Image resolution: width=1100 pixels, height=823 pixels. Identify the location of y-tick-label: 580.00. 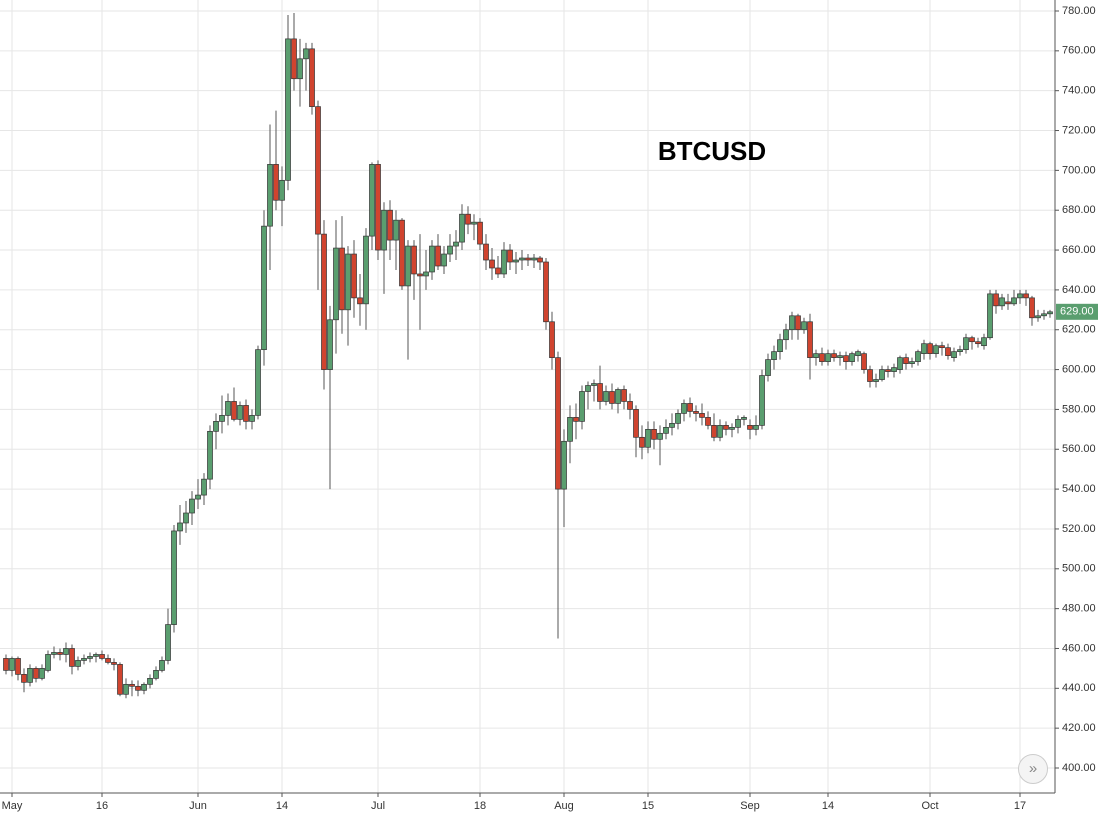
(1079, 409).